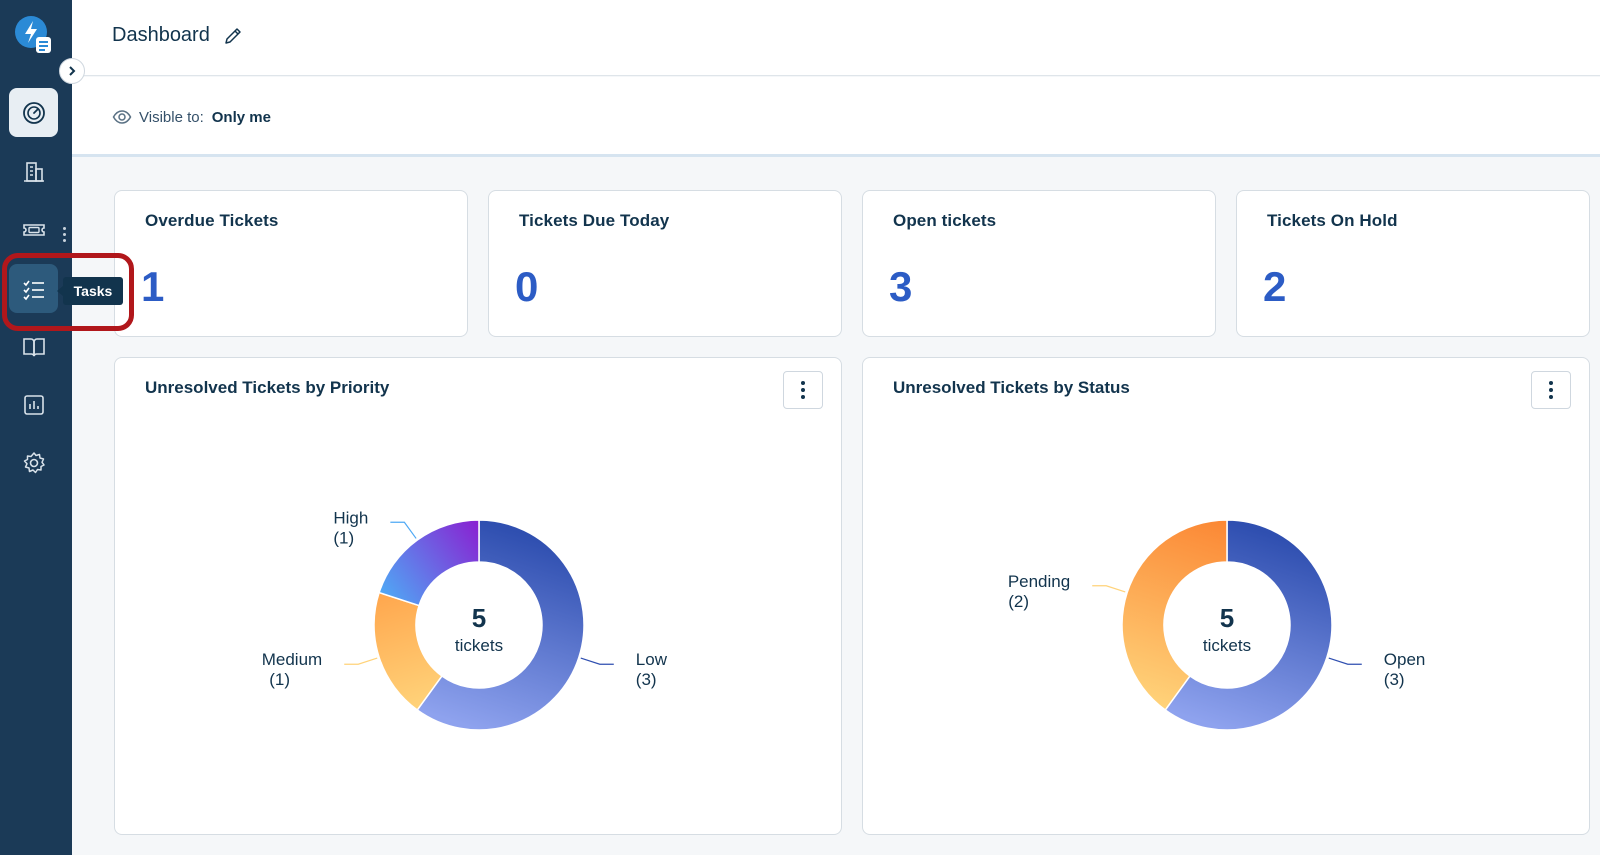  I want to click on visibility-label: Visible to:, so click(171, 117).